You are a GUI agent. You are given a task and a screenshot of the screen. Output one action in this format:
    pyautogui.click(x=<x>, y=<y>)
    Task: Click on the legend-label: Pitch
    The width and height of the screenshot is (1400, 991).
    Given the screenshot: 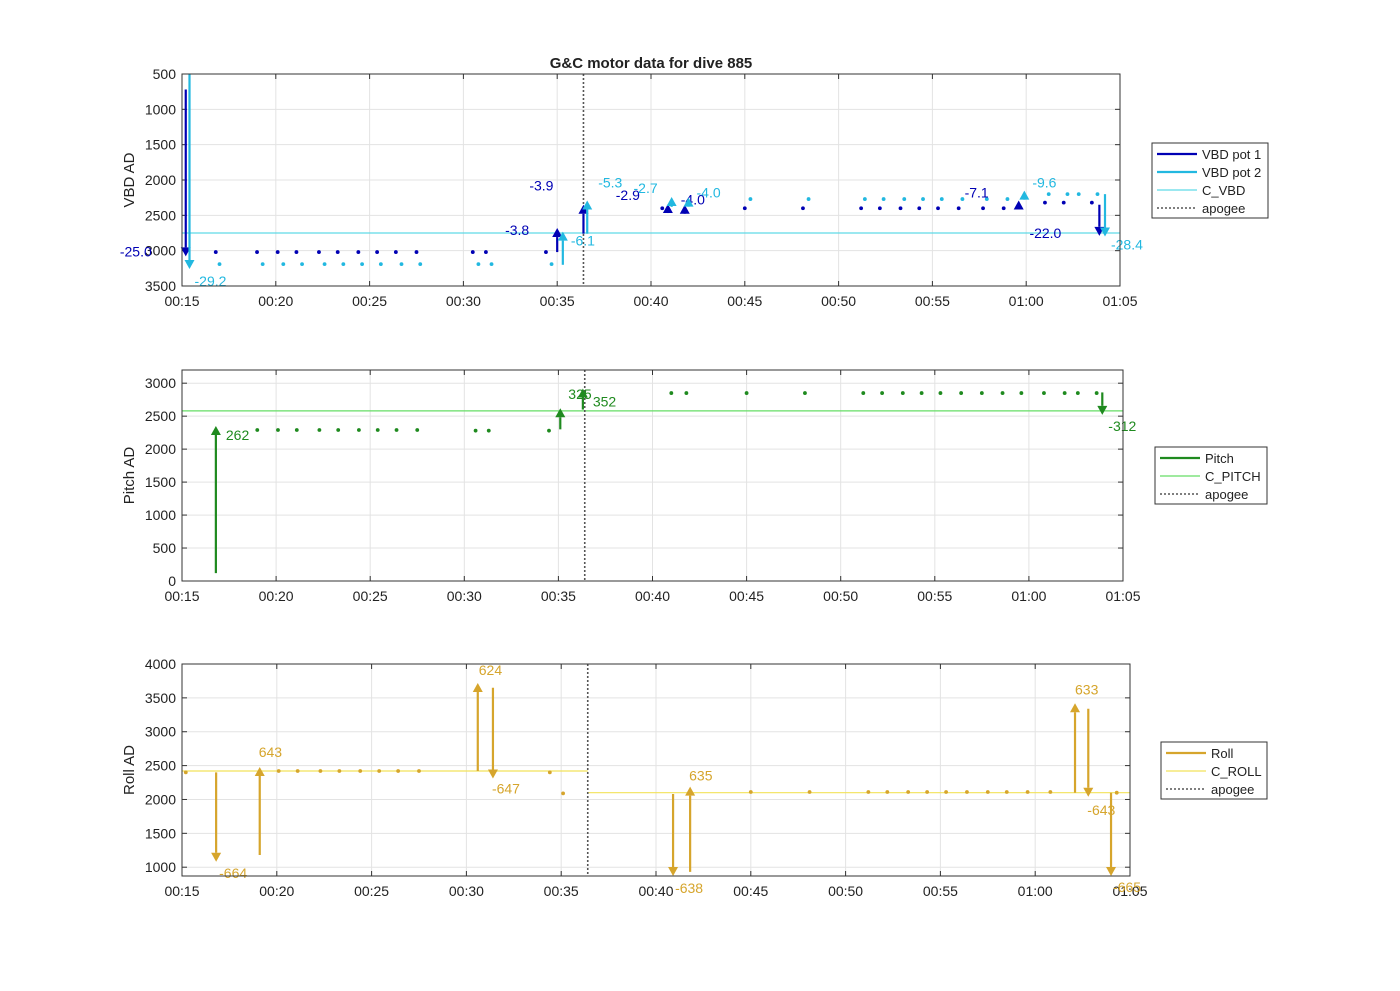 What is the action you would take?
    pyautogui.click(x=1219, y=458)
    